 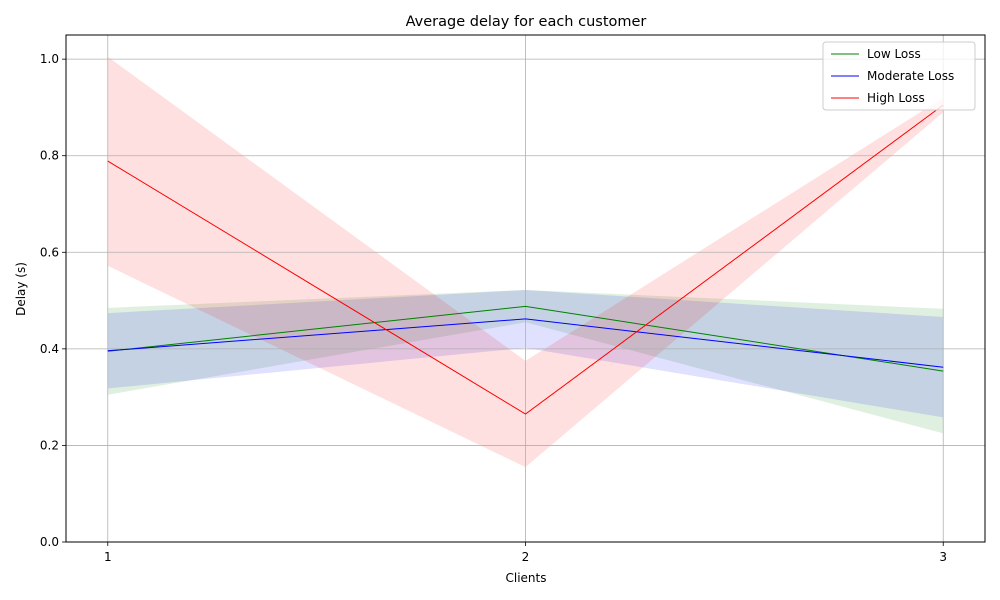 What do you see at coordinates (49, 252) in the screenshot?
I see `y-tick-label-4: 0.6` at bounding box center [49, 252].